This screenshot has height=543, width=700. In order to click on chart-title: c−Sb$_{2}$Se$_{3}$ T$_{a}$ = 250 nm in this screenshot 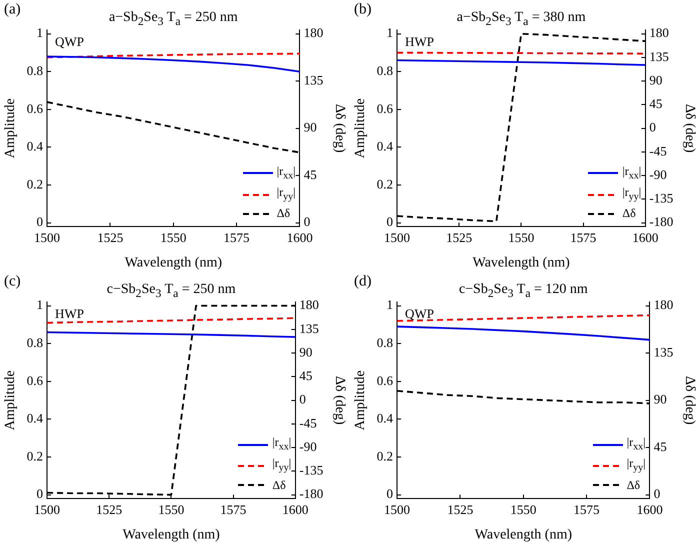, I will do `click(171, 291)`.